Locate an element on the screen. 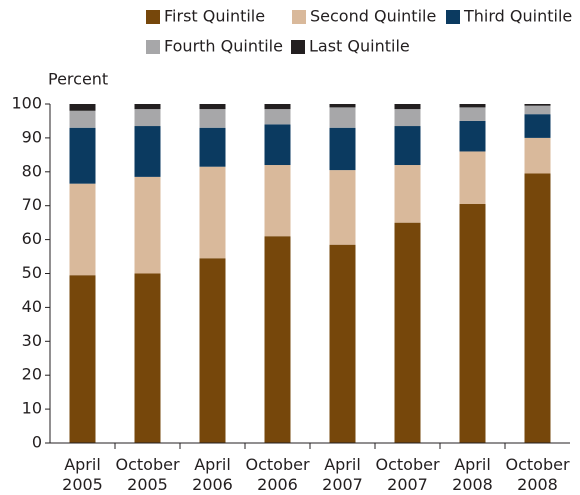 This screenshot has height=495, width=580. y-tick-label: 0 is located at coordinates (37, 442).